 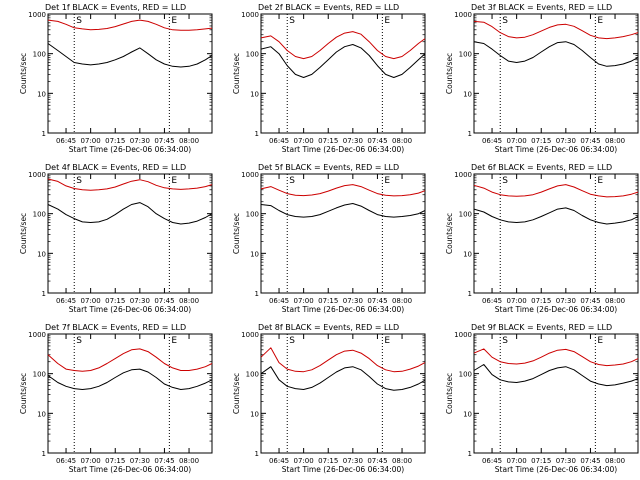 I want to click on panel-title: Det 1f BLACK = Events, RED = LLD, so click(x=115, y=7).